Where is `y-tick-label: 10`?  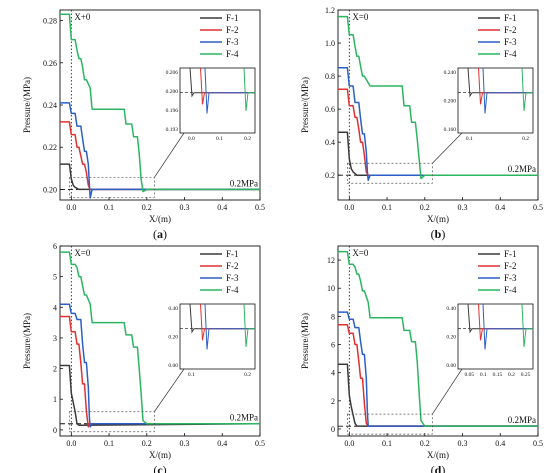 y-tick-label: 10 is located at coordinates (331, 288).